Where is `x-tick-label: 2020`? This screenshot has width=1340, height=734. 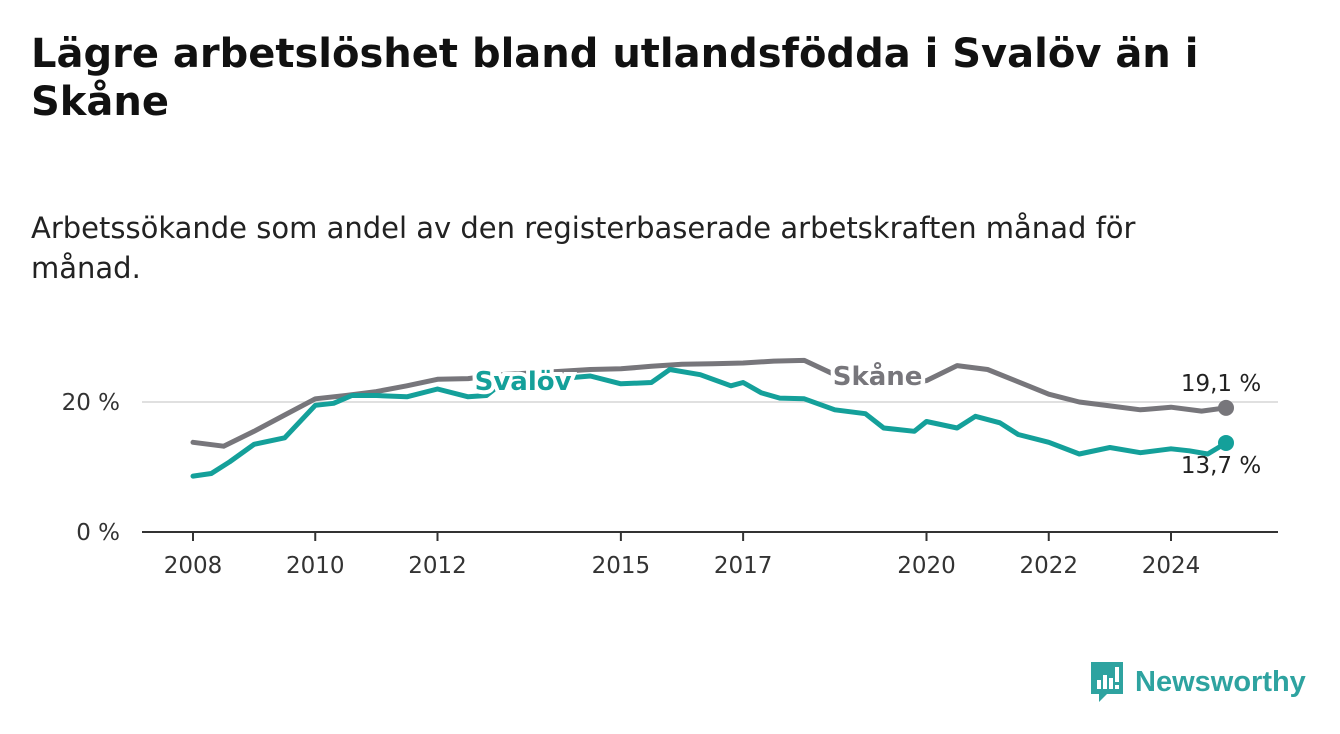 x-tick-label: 2020 is located at coordinates (926, 566).